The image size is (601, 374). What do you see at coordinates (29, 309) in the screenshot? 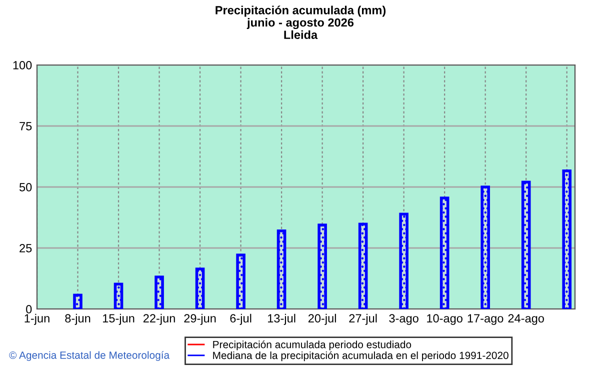
I see `y-tick-label: 0` at bounding box center [29, 309].